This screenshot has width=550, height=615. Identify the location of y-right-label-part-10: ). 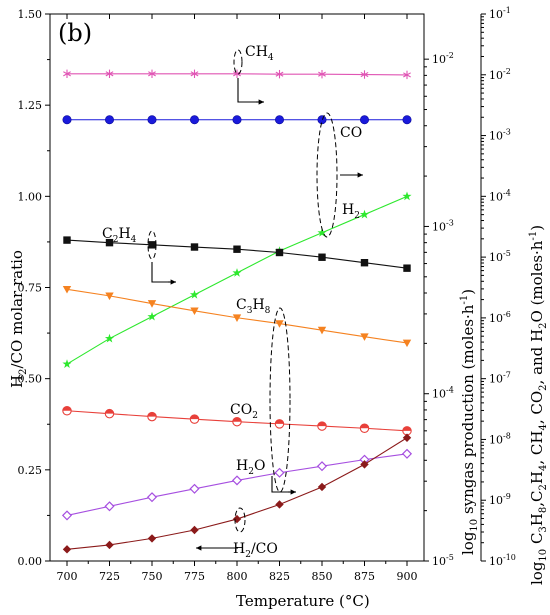
(537, 228).